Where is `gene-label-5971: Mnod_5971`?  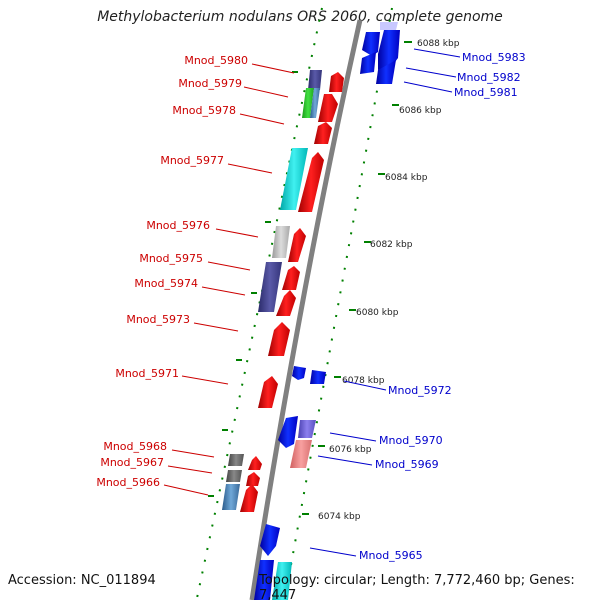 gene-label-5971: Mnod_5971 is located at coordinates (147, 373).